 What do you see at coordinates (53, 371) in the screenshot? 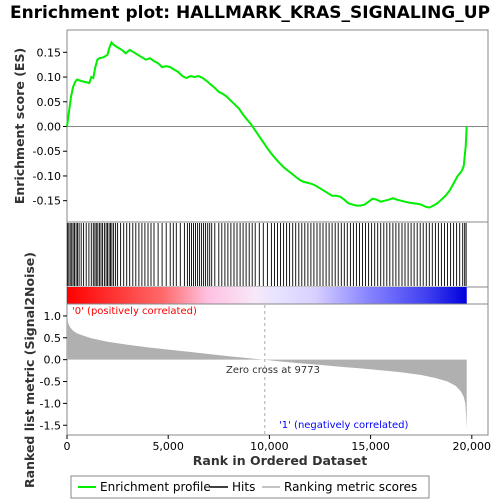
I see `metric-y-axis: 1.0 0.5 0.0 -0.5 -1.0 -1.5` at bounding box center [53, 371].